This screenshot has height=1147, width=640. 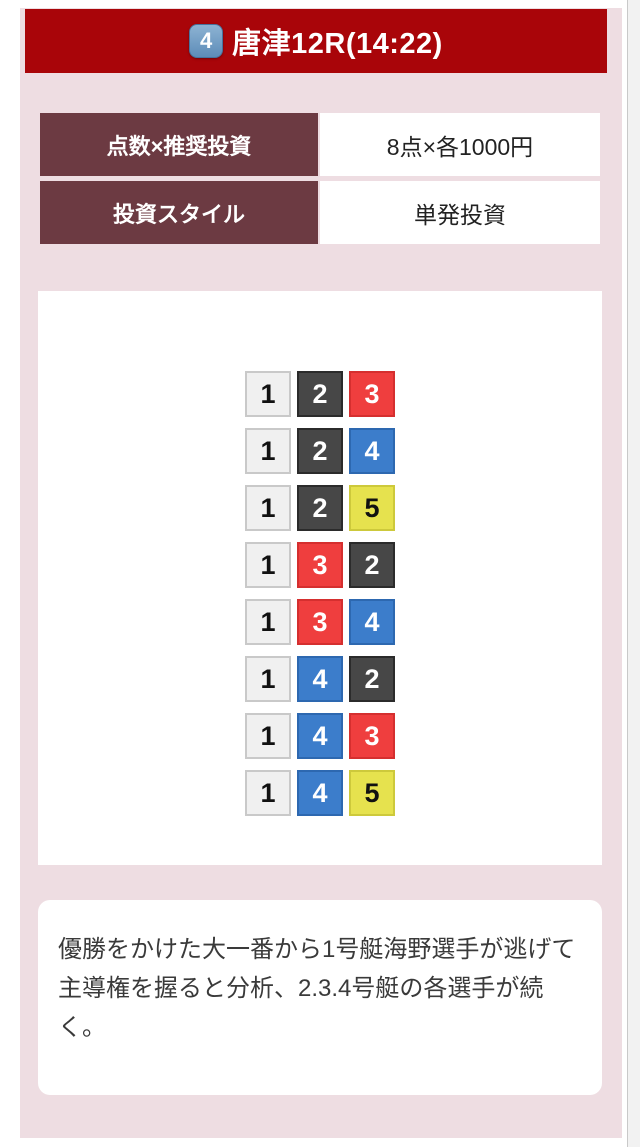 What do you see at coordinates (337, 44) in the screenshot?
I see `race-title: 唐津12R(14:22)` at bounding box center [337, 44].